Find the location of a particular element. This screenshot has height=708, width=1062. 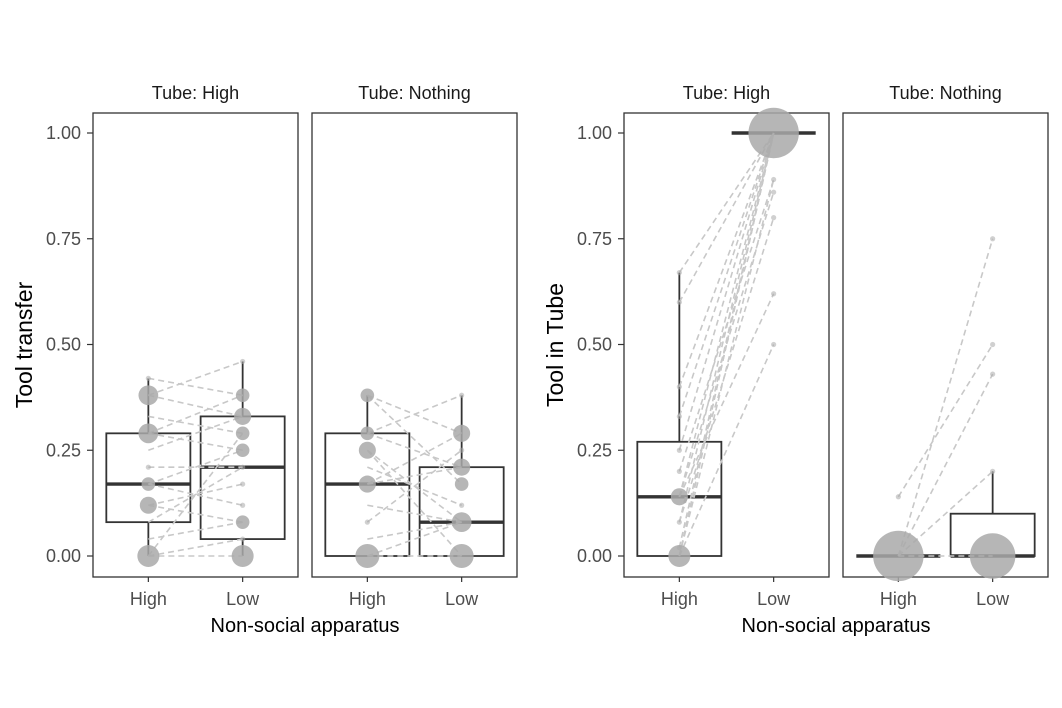

y-tick-label: 0.75 is located at coordinates (594, 239).